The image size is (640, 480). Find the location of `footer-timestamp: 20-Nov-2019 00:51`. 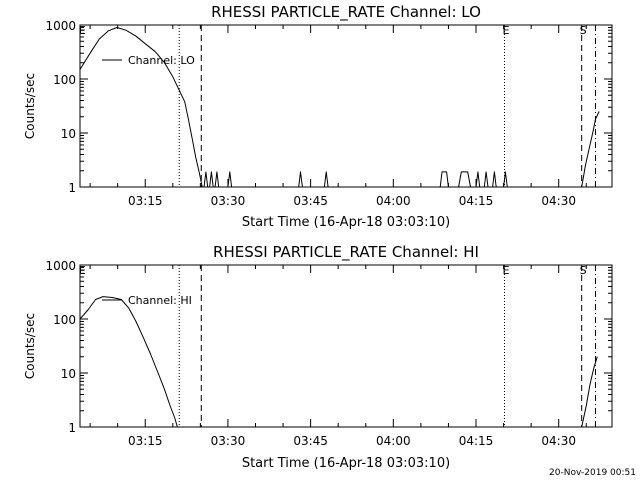

footer-timestamp: 20-Nov-2019 00:51 is located at coordinates (592, 473).